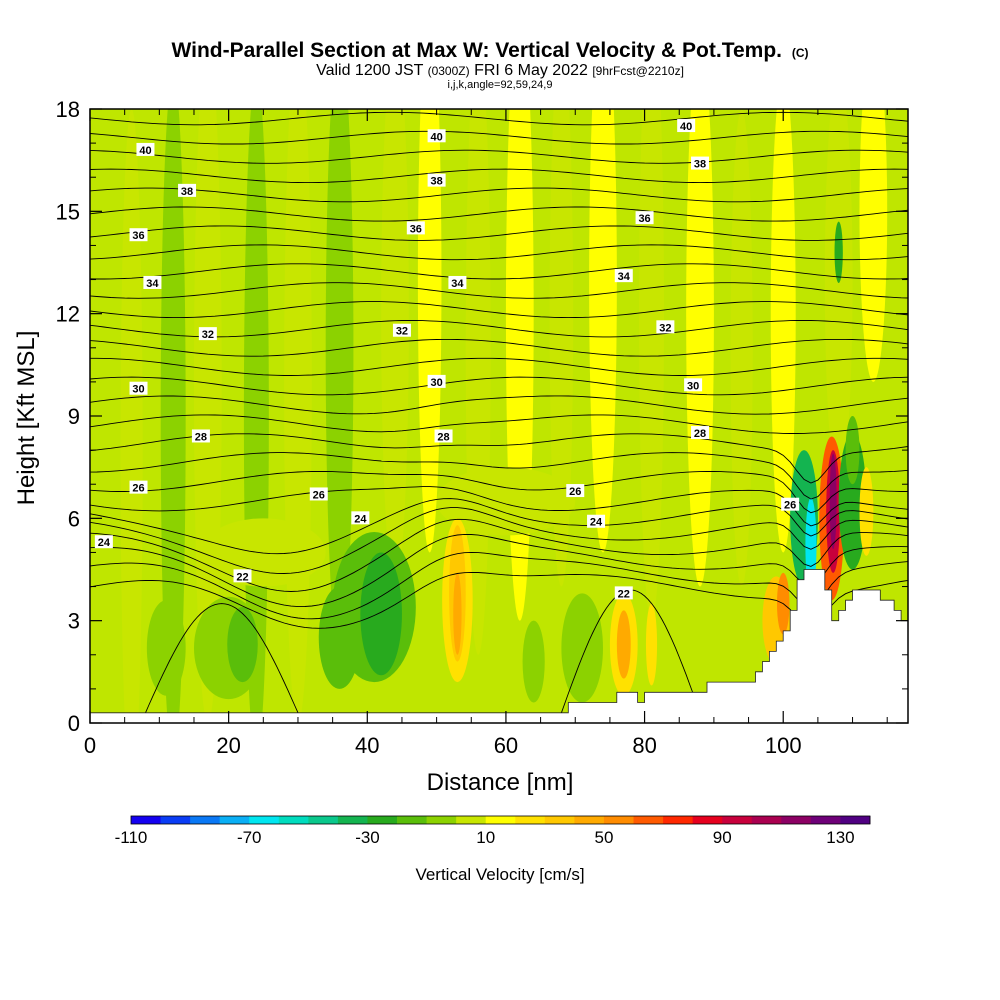  Describe the element at coordinates (367, 837) in the screenshot. I see `colorbar-tick-label: -30` at that location.